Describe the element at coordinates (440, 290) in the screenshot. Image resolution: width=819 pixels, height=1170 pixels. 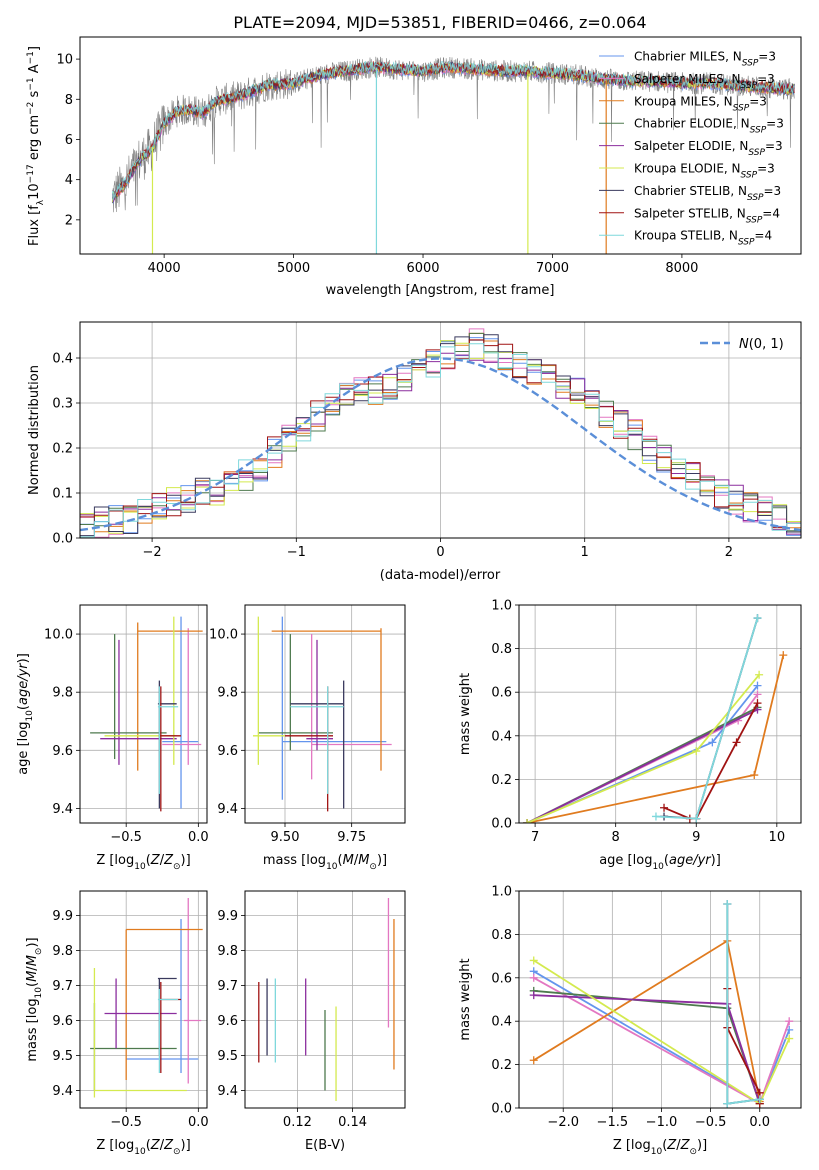
I see `x-axis-label: wavelength [Angstrom, rest frame]` at that location.